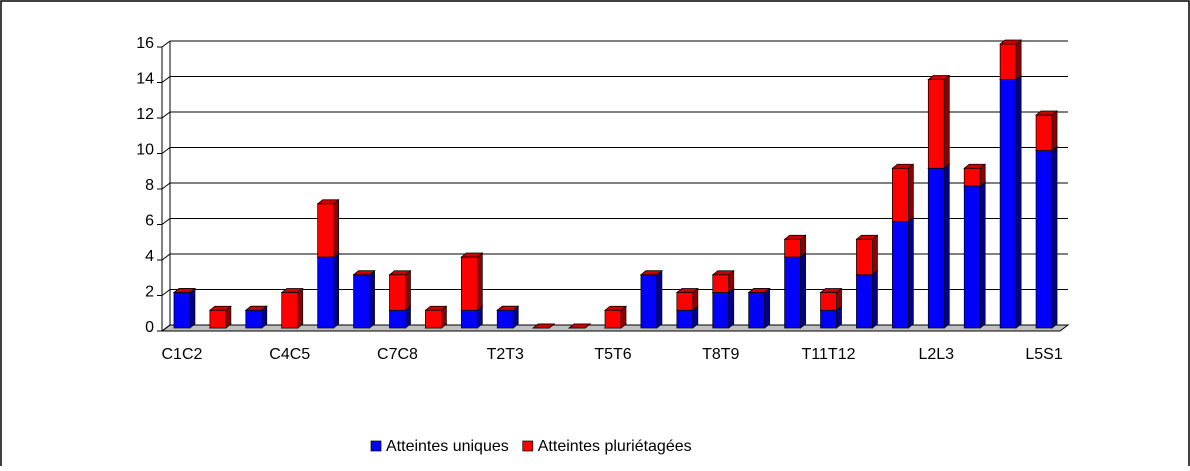  I want to click on y-tick-label: 16, so click(145, 43).